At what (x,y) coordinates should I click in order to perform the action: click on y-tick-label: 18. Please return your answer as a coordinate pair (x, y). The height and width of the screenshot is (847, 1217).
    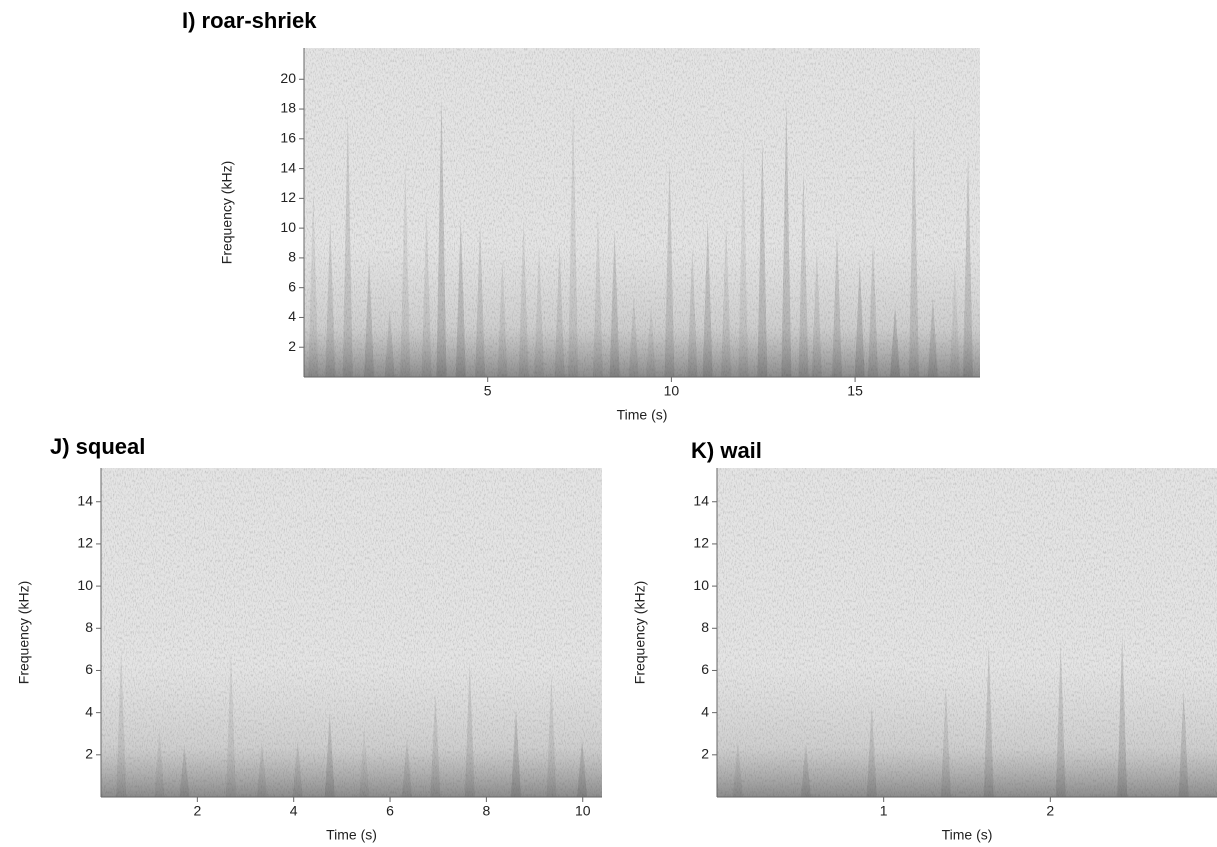
    Looking at the image, I should click on (288, 108).